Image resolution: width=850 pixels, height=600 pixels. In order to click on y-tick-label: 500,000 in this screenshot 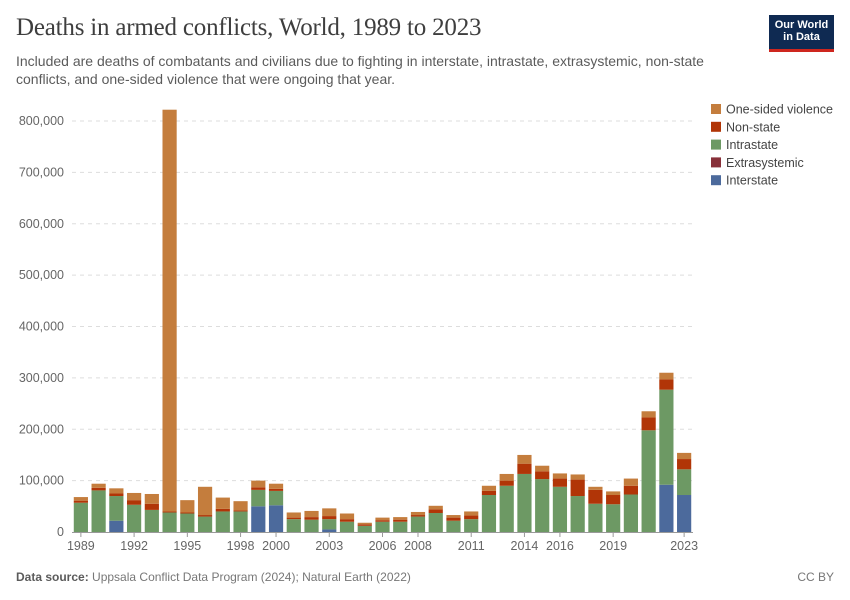, I will do `click(41, 275)`.